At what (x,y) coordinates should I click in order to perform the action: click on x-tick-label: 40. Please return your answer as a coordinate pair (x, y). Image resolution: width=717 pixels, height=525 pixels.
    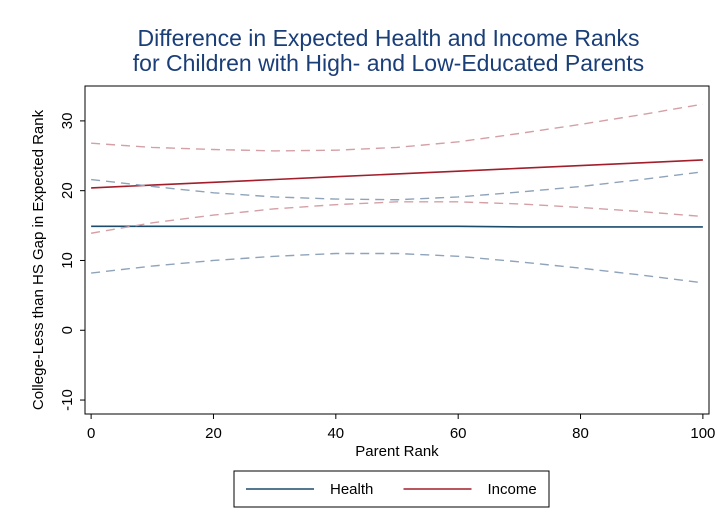
    Looking at the image, I should click on (335, 433).